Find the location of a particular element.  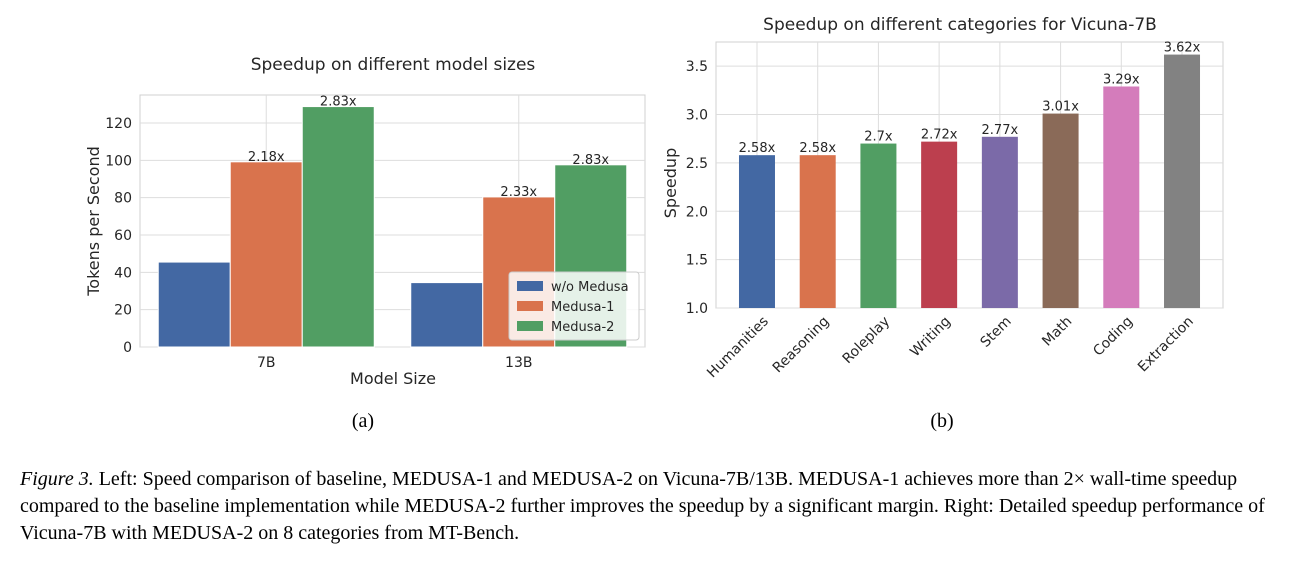

chart-b-bar-writing is located at coordinates (939, 224).